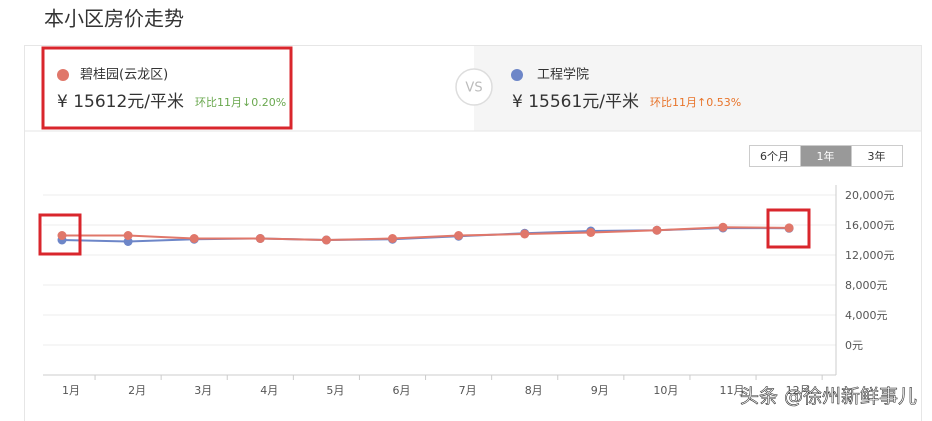 The height and width of the screenshot is (421, 932). What do you see at coordinates (828, 397) in the screenshot?
I see `watermark: 头条 @徐州新鲜事儿` at bounding box center [828, 397].